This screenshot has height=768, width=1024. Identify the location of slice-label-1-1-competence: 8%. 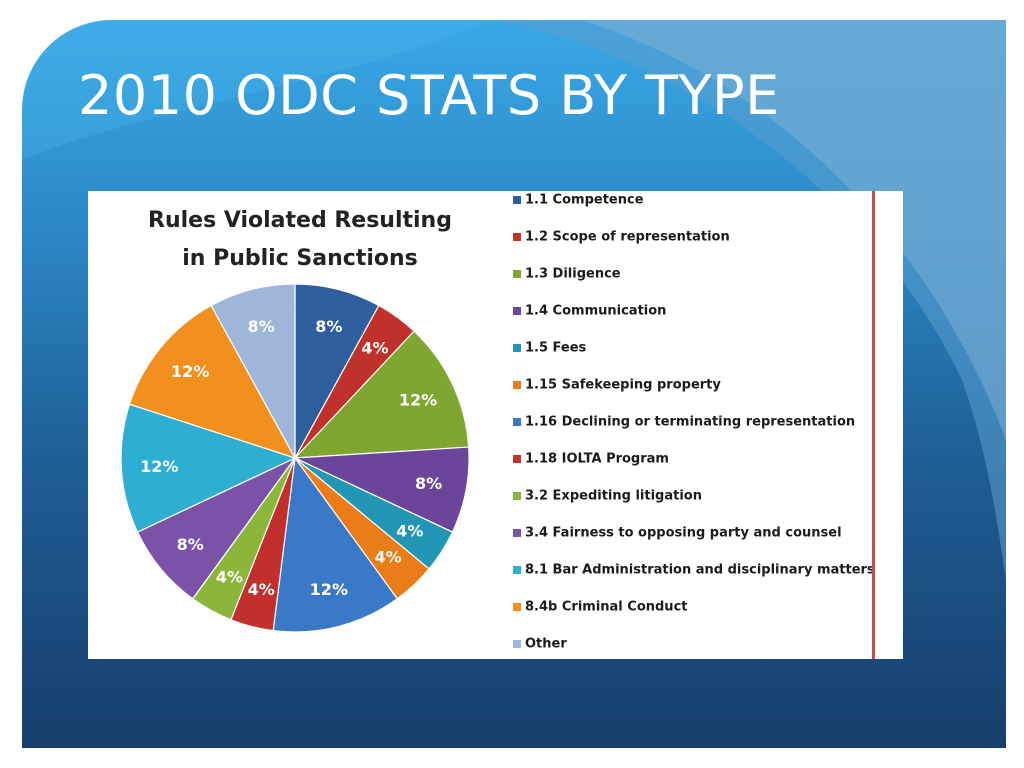
(328, 326).